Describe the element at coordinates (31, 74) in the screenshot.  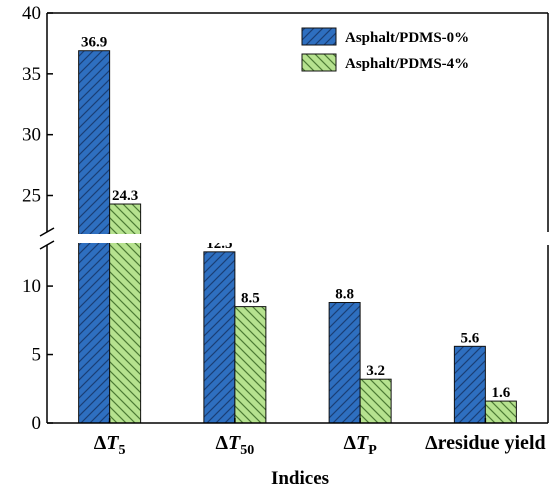
I see `y-tick-label-5: 35` at that location.